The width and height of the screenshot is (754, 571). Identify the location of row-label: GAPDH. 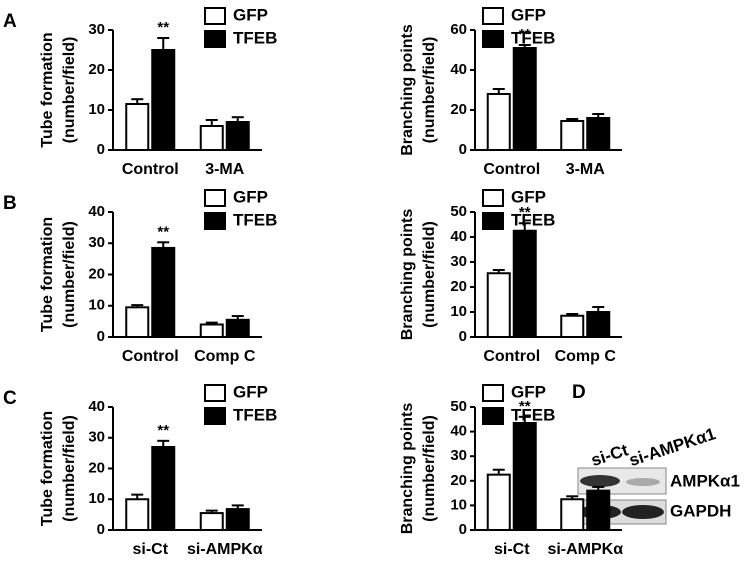
(700, 510).